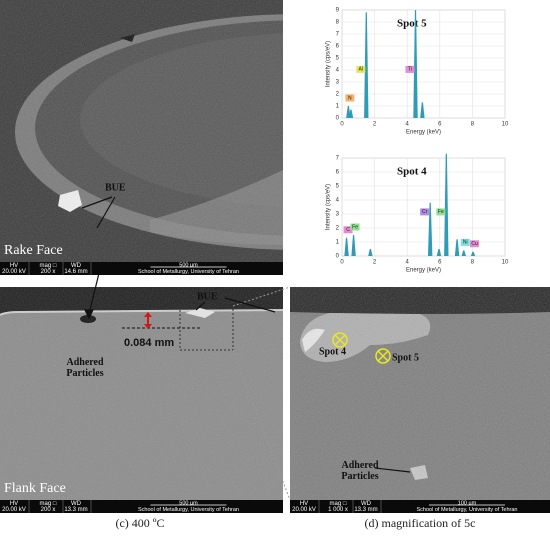  I want to click on spot-label: Spot 5, so click(405, 357).